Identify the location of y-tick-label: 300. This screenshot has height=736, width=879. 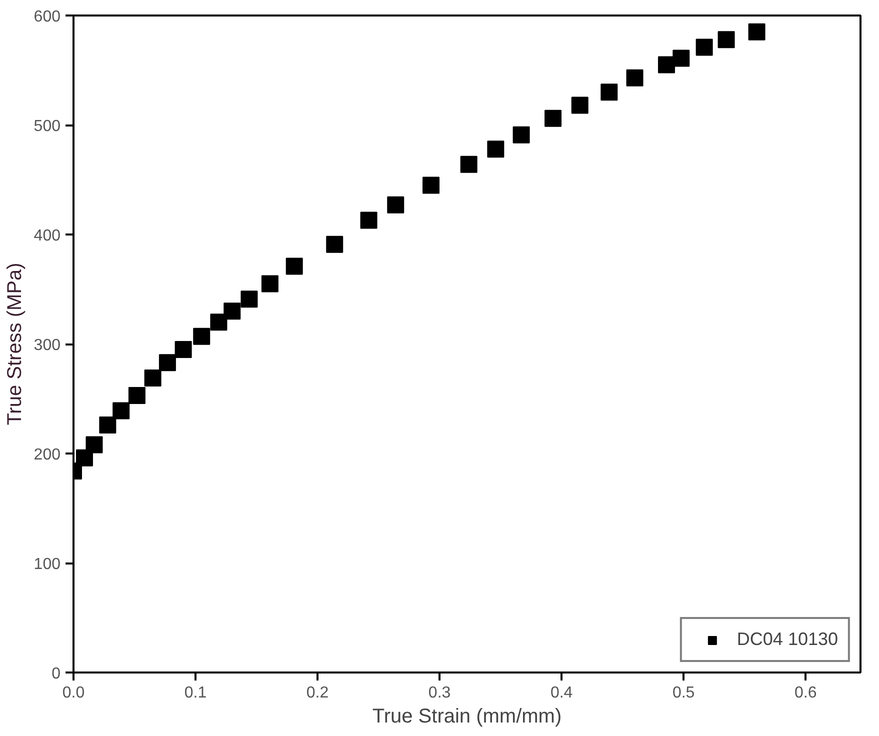
(47, 345).